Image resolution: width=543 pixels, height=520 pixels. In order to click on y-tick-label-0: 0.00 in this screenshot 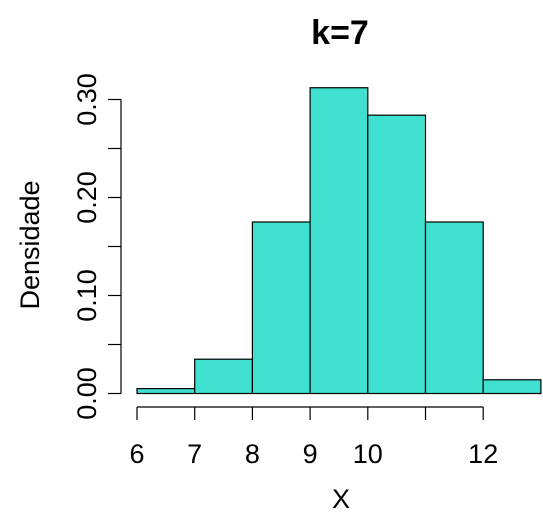, I will do `click(87, 393)`.